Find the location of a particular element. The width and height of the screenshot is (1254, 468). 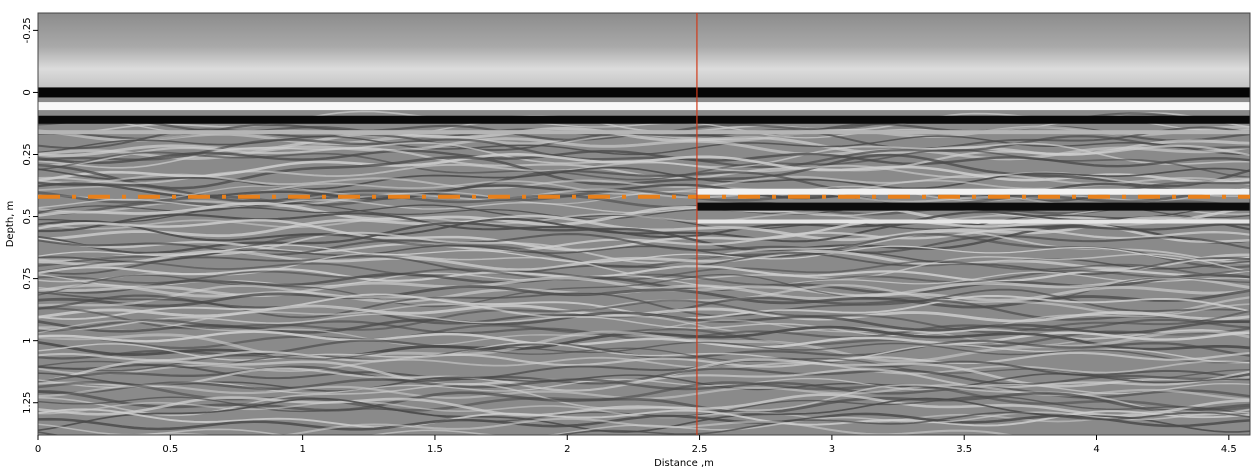

x-tick-label: 3 is located at coordinates (832, 449).